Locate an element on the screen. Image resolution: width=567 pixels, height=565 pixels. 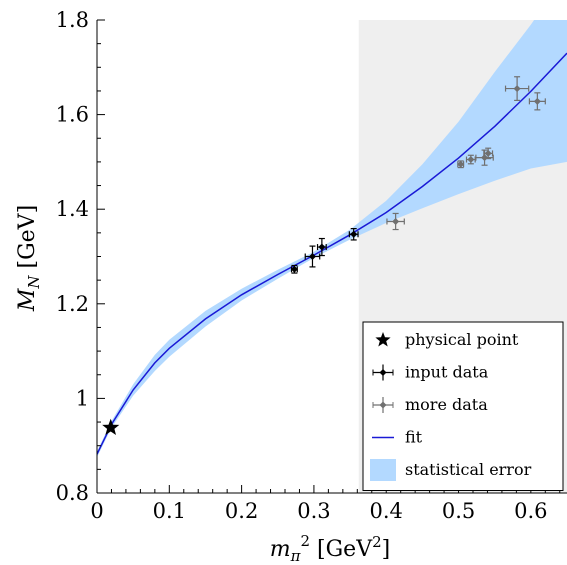
y-tick-label: 1.8 is located at coordinates (72, 20).